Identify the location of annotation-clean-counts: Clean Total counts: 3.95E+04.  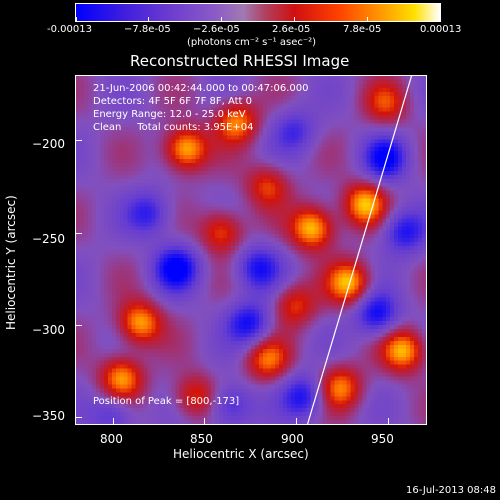
(173, 127).